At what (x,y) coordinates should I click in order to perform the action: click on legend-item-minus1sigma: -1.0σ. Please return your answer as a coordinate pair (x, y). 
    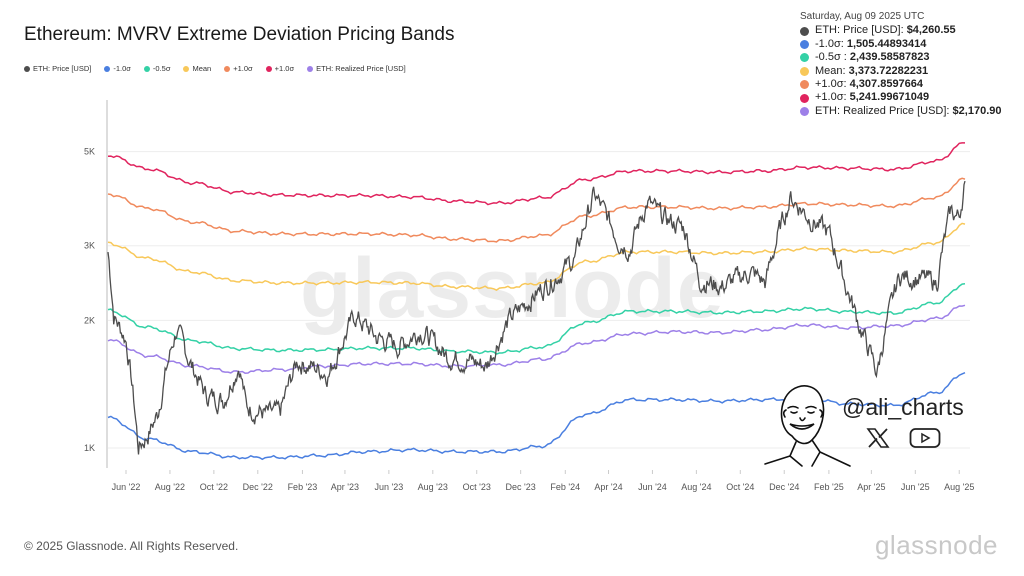
    Looking at the image, I should click on (117, 68).